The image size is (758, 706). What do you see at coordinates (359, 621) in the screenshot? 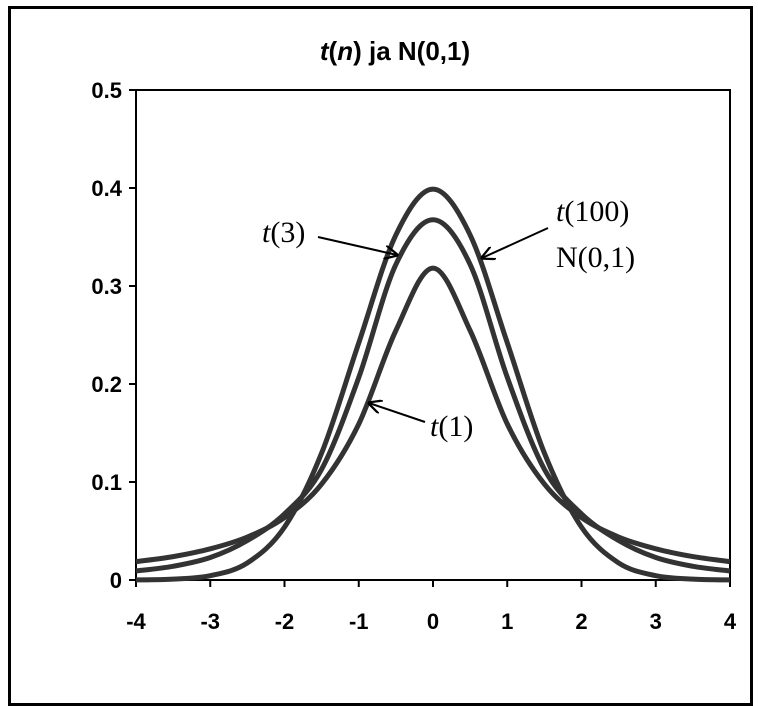
I see `x-tick-label: -1` at bounding box center [359, 621].